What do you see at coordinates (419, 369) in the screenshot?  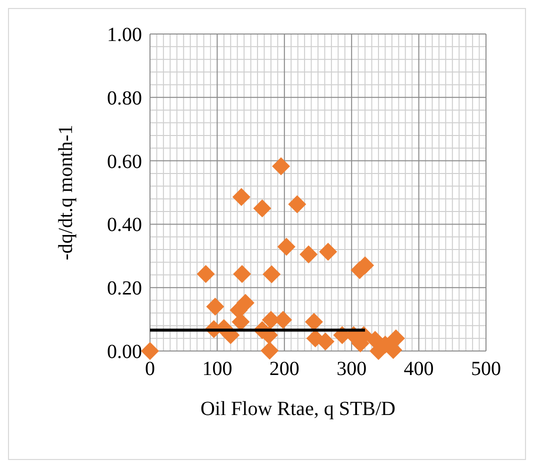 I see `x-tick-label: 400` at bounding box center [419, 369].